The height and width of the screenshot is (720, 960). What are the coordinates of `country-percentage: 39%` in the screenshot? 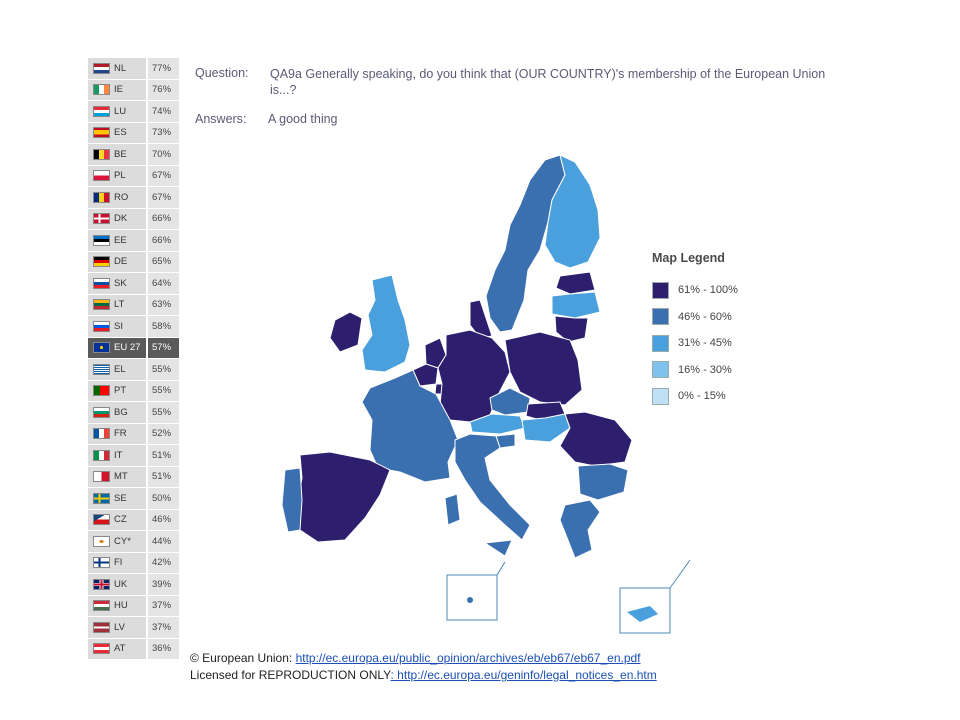 It's located at (163, 584).